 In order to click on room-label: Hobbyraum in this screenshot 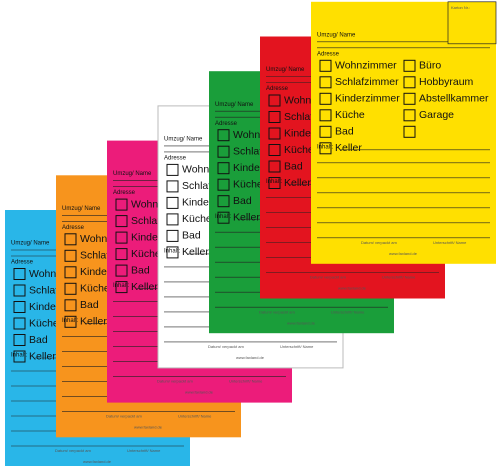, I will do `click(446, 82)`.